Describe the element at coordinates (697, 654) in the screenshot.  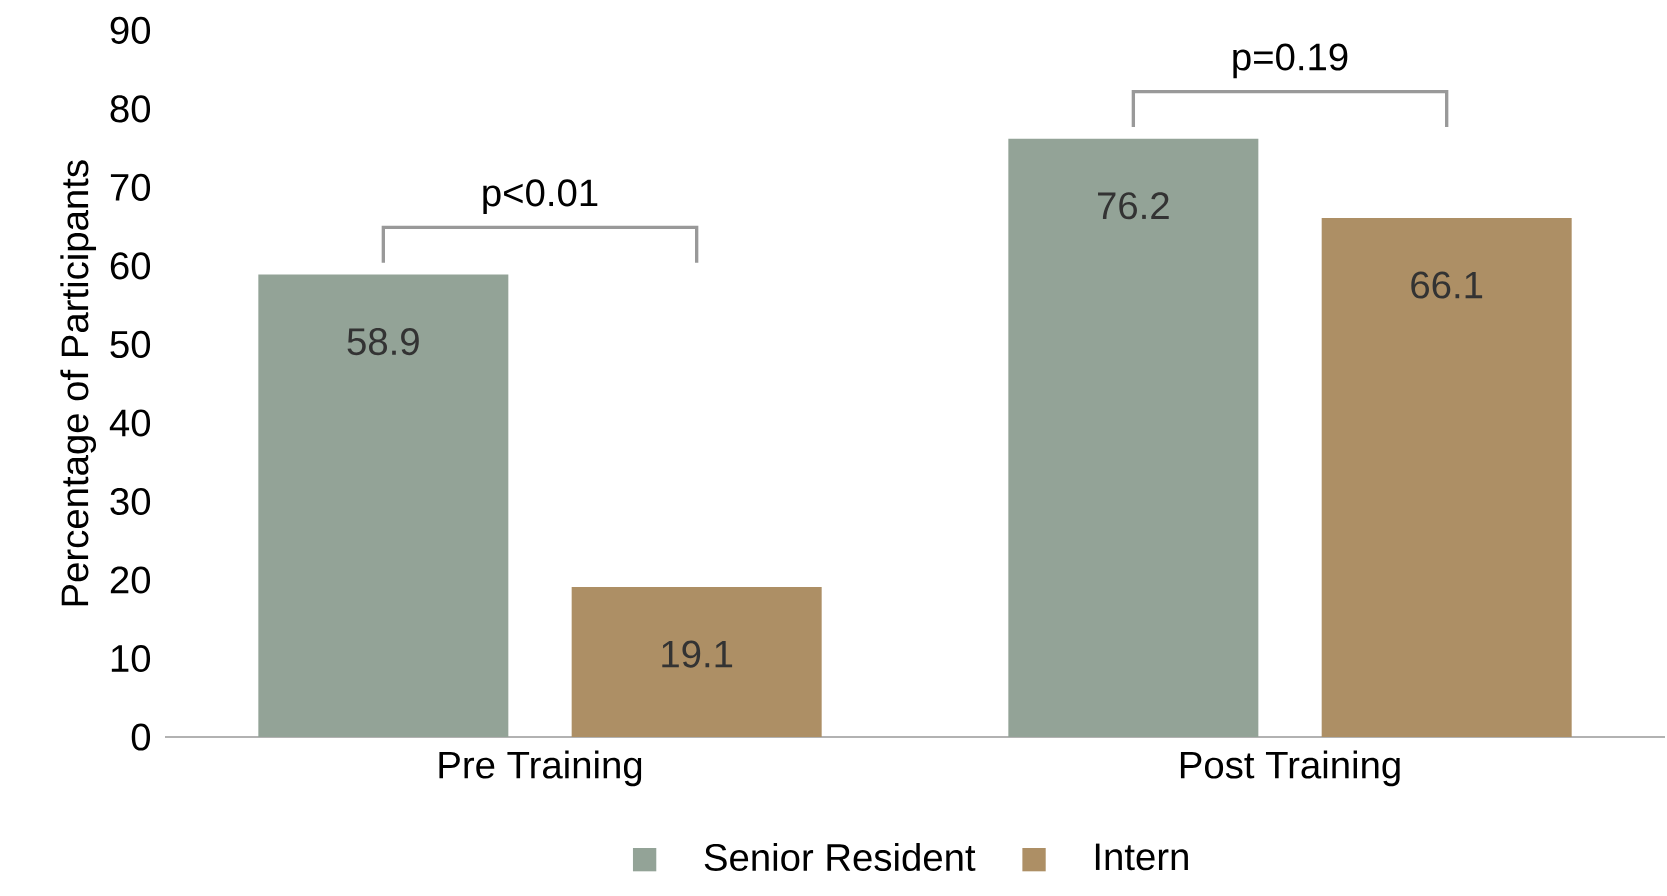
I see `data-label: 19.1` at that location.